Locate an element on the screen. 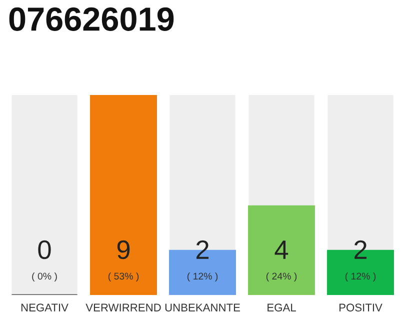 This screenshot has width=410, height=320. x-tick-label: POSITIV is located at coordinates (360, 308).